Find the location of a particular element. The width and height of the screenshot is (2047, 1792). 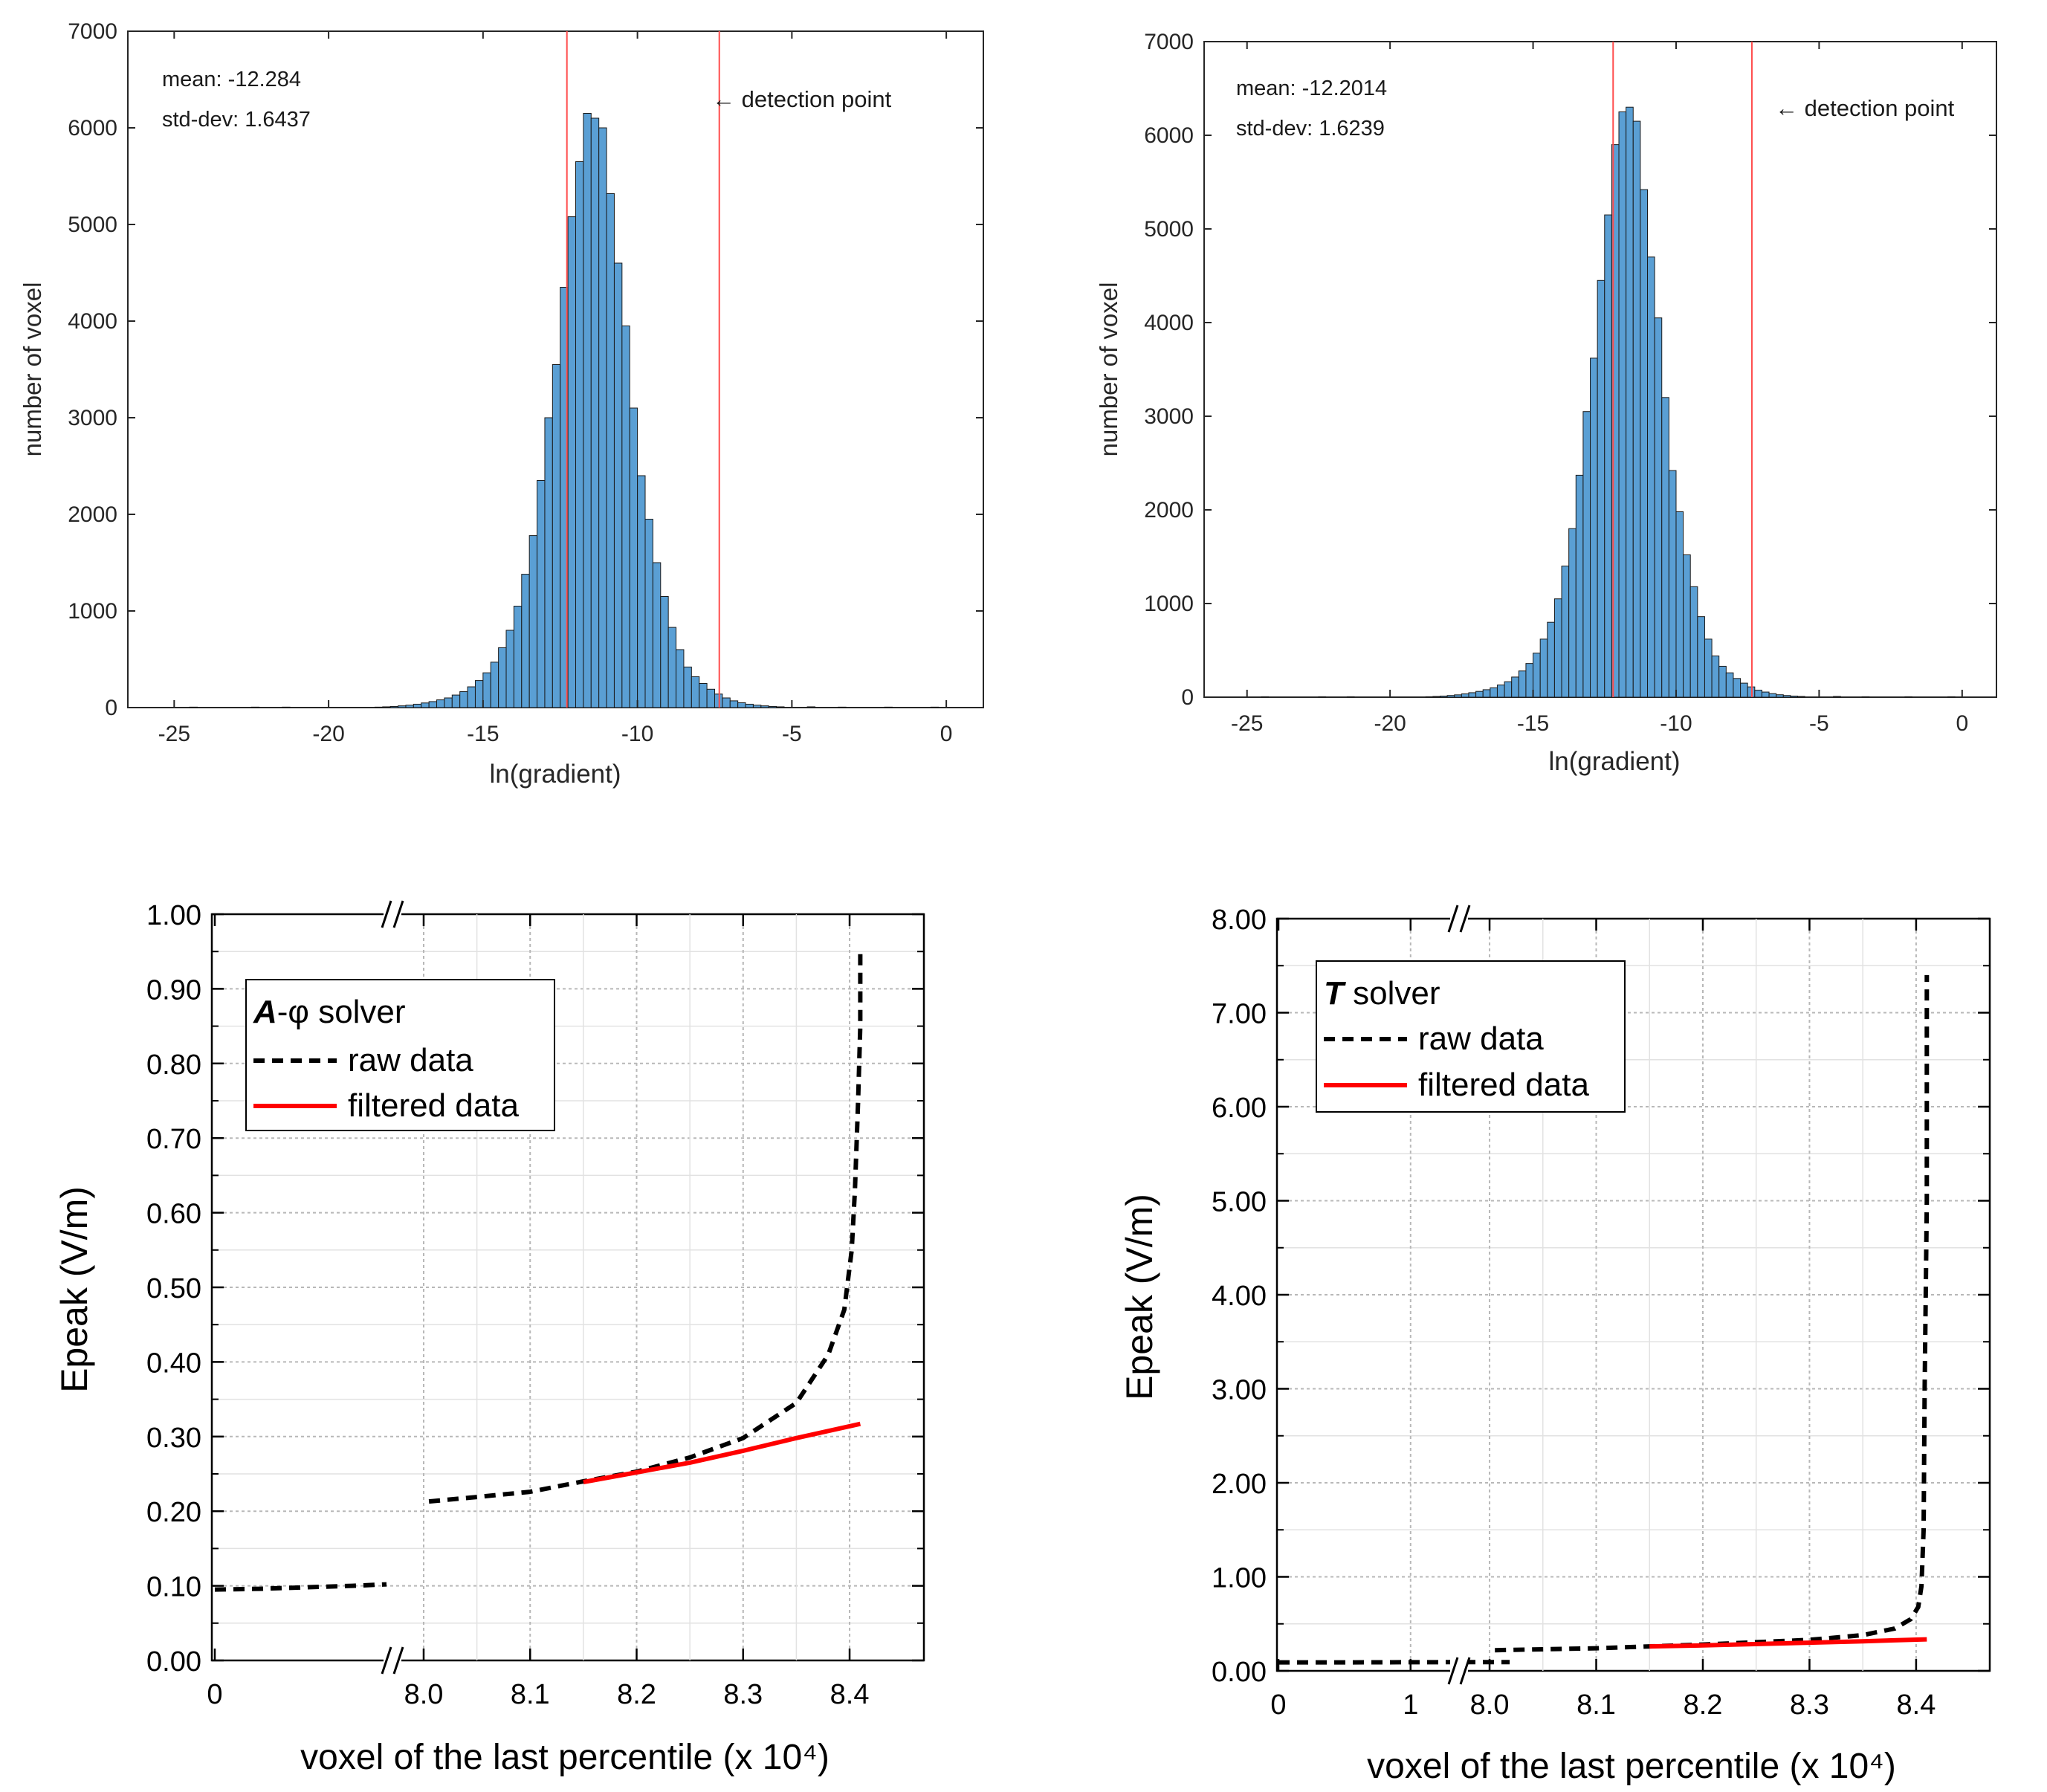

y-tick-label: 5000 is located at coordinates (92, 225).